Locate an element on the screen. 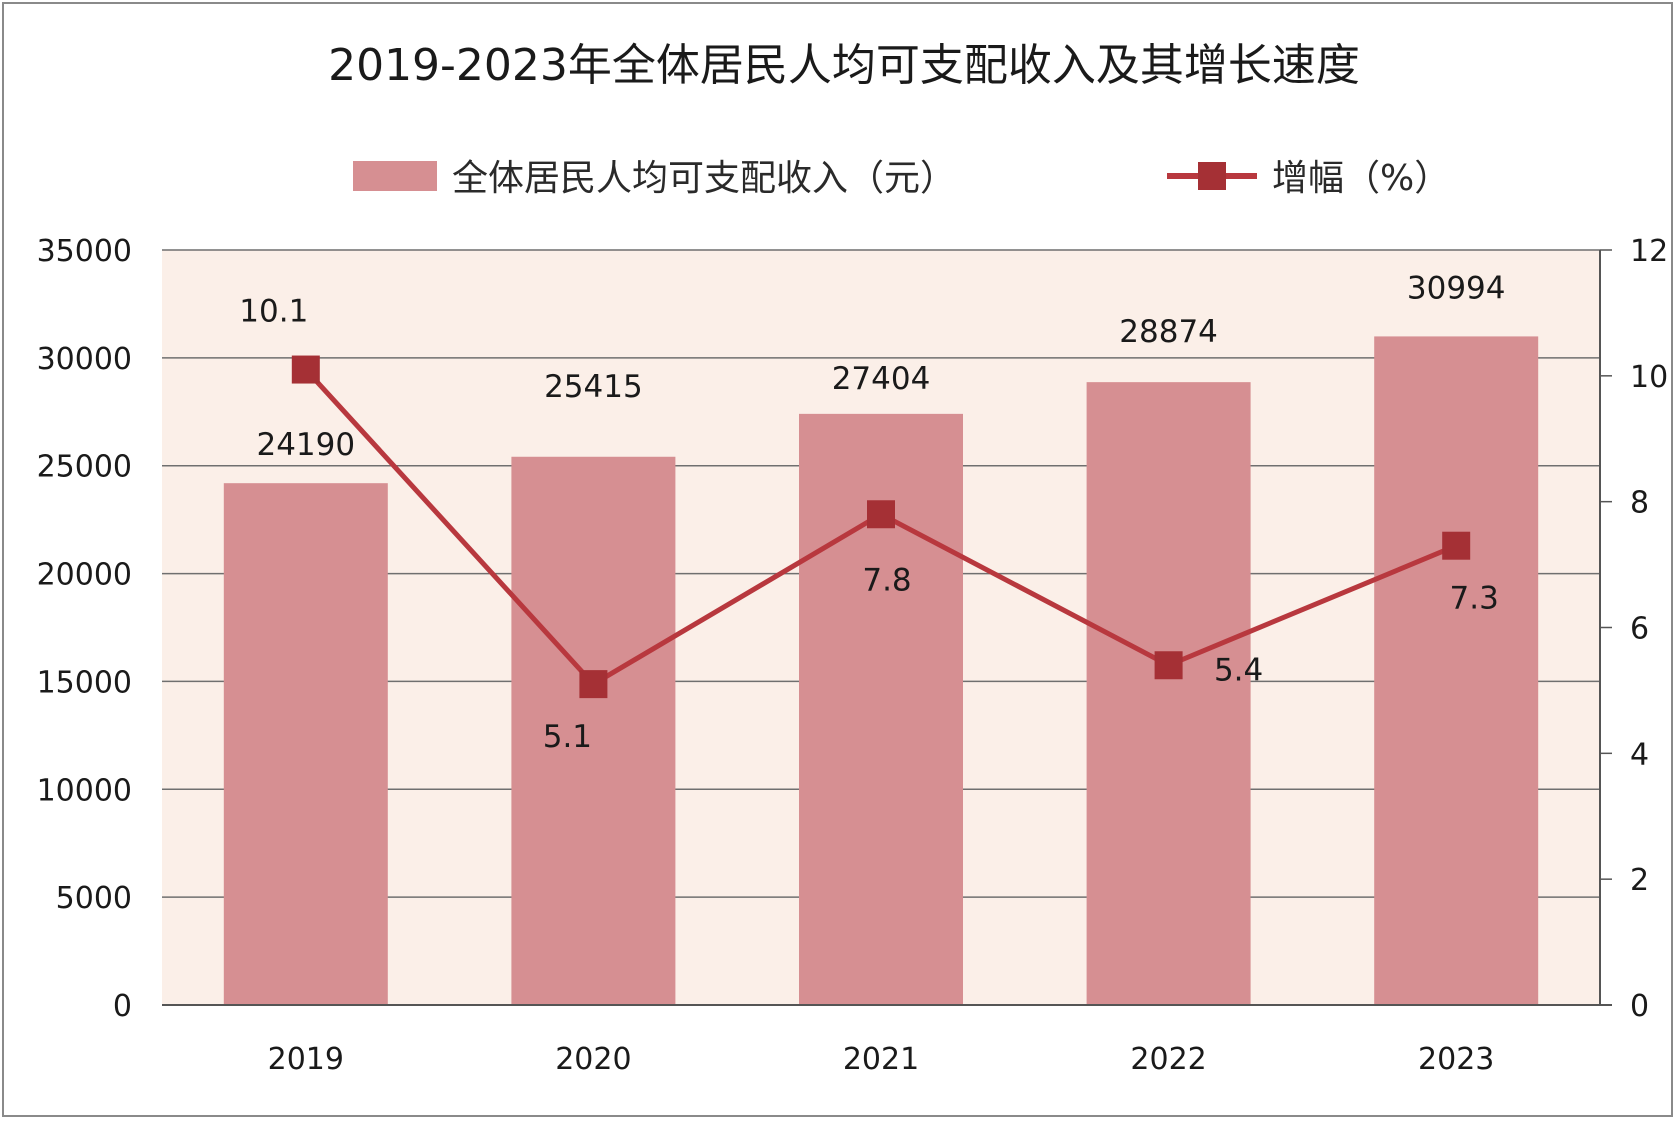  y-left-tick-label: 30000 is located at coordinates (84, 359).